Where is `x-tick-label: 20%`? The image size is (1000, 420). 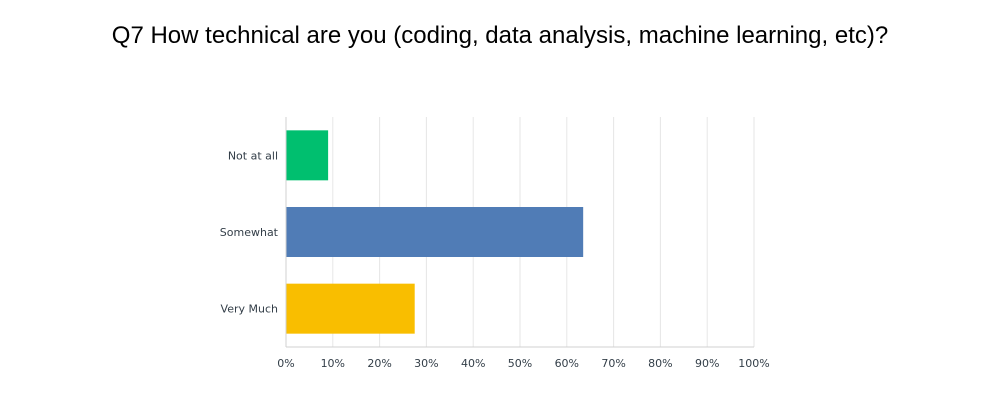
x-tick-label: 20% is located at coordinates (379, 363).